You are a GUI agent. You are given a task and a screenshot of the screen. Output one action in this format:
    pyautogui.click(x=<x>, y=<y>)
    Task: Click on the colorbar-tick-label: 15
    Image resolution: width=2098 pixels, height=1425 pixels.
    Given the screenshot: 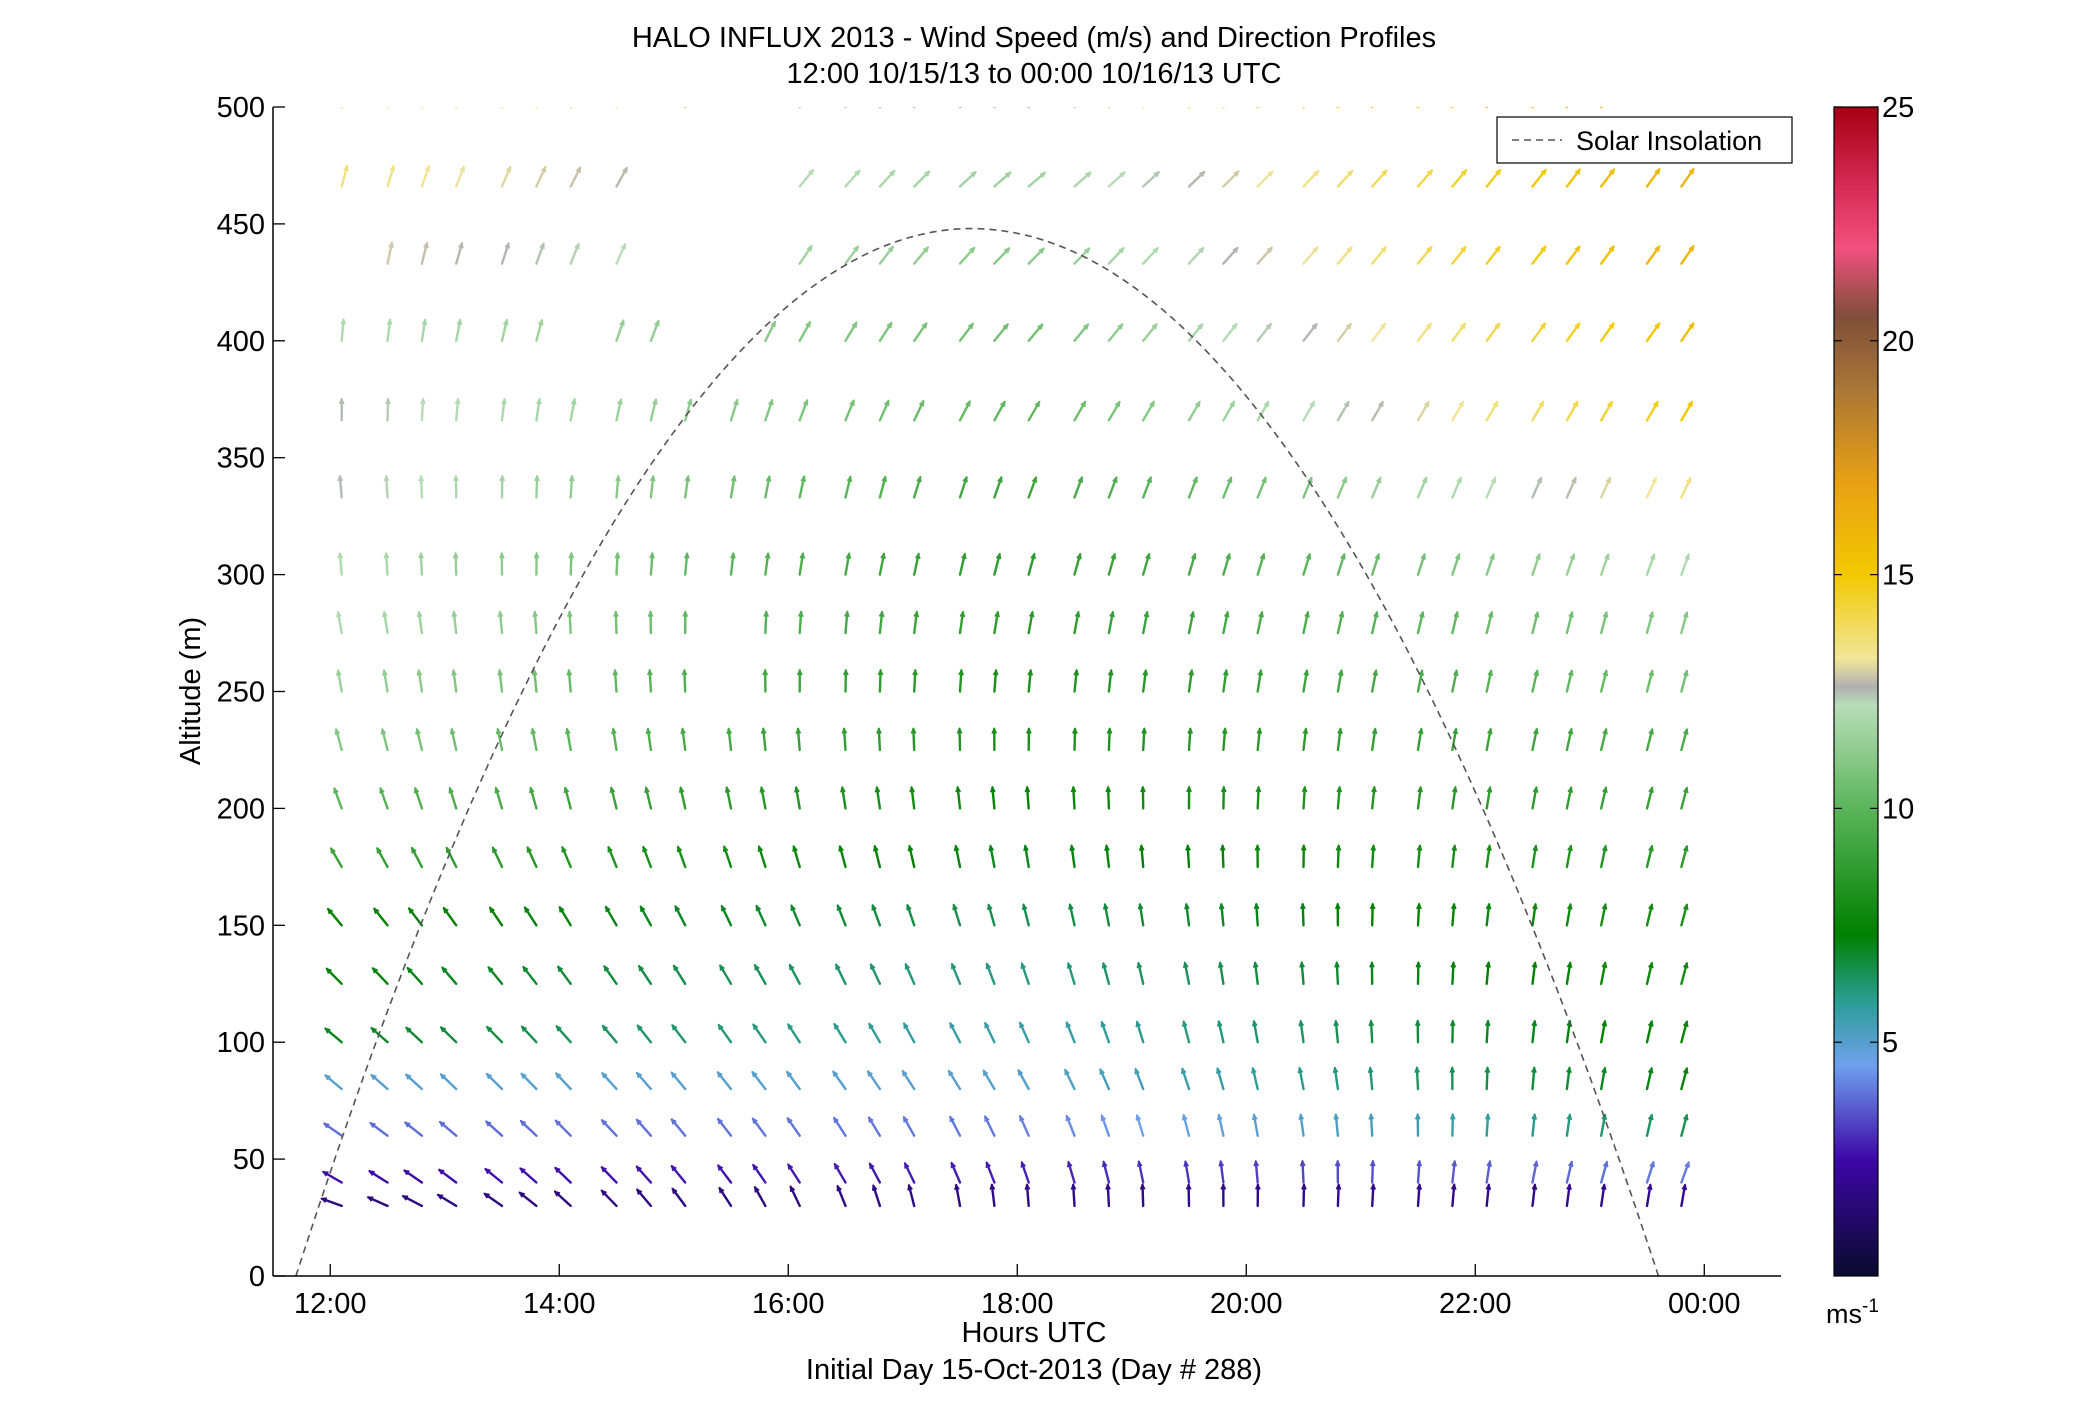 What is the action you would take?
    pyautogui.click(x=1898, y=576)
    